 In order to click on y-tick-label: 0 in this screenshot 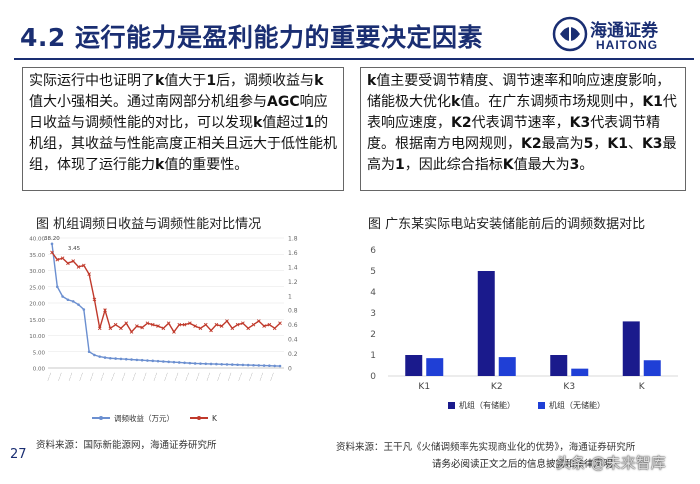, I will do `click(373, 377)`.